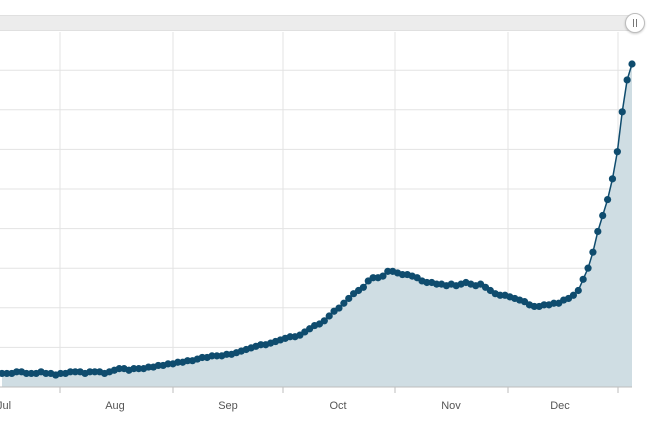 This screenshot has height=424, width=650. What do you see at coordinates (451, 406) in the screenshot?
I see `x-tick-label: Nov` at bounding box center [451, 406].